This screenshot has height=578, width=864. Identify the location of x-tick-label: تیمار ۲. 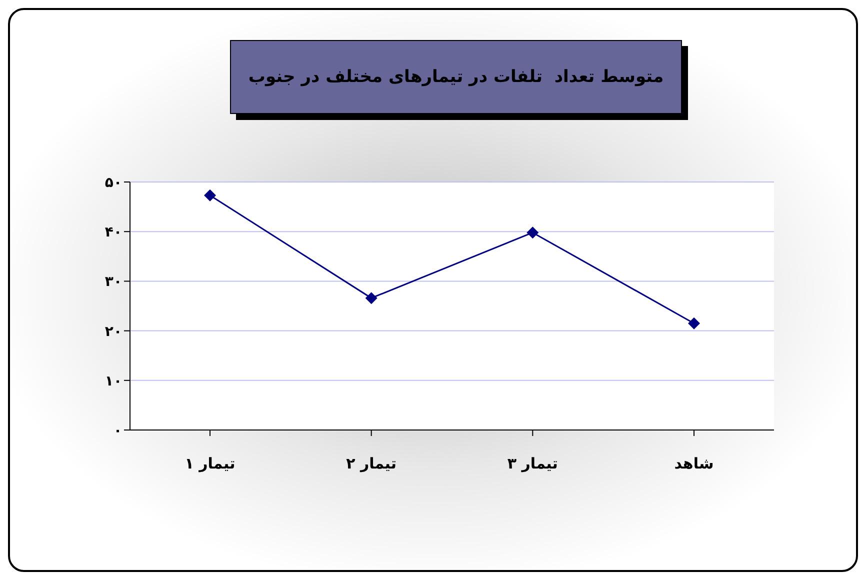
(371, 463).